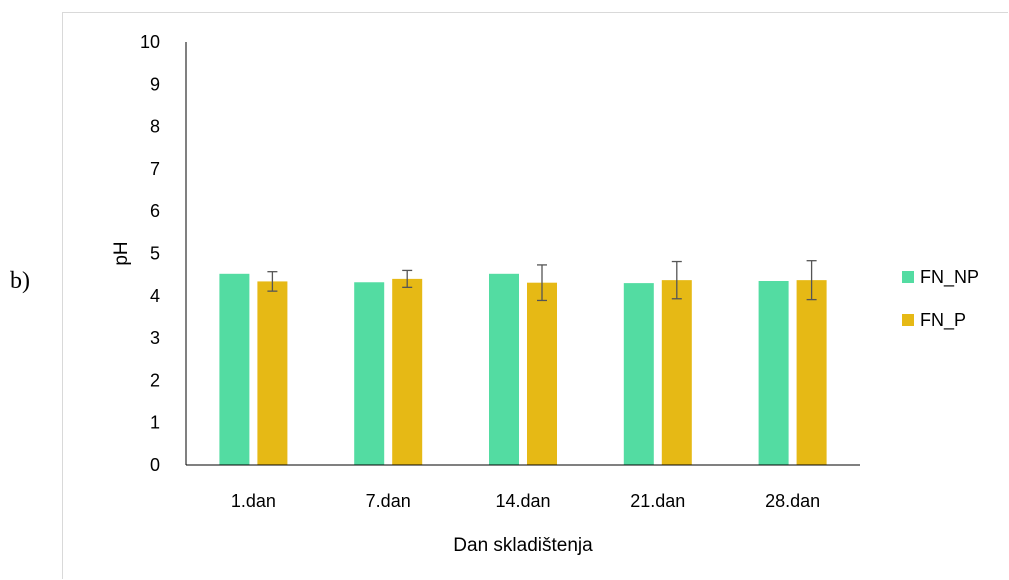 The height and width of the screenshot is (580, 1009). I want to click on legend-swatch-FN_NP, so click(908, 277).